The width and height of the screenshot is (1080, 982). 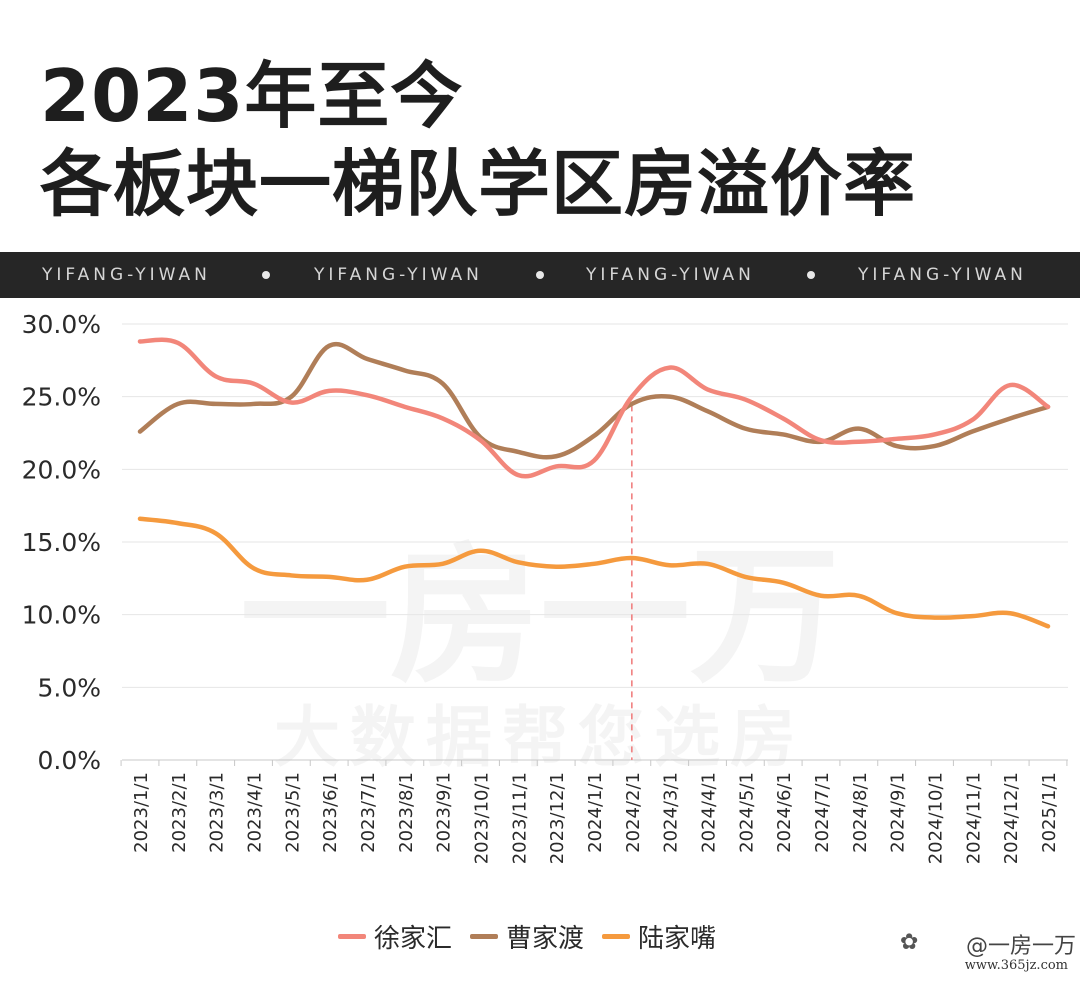 What do you see at coordinates (69, 760) in the screenshot?
I see `y-tick-label: 0.0%` at bounding box center [69, 760].